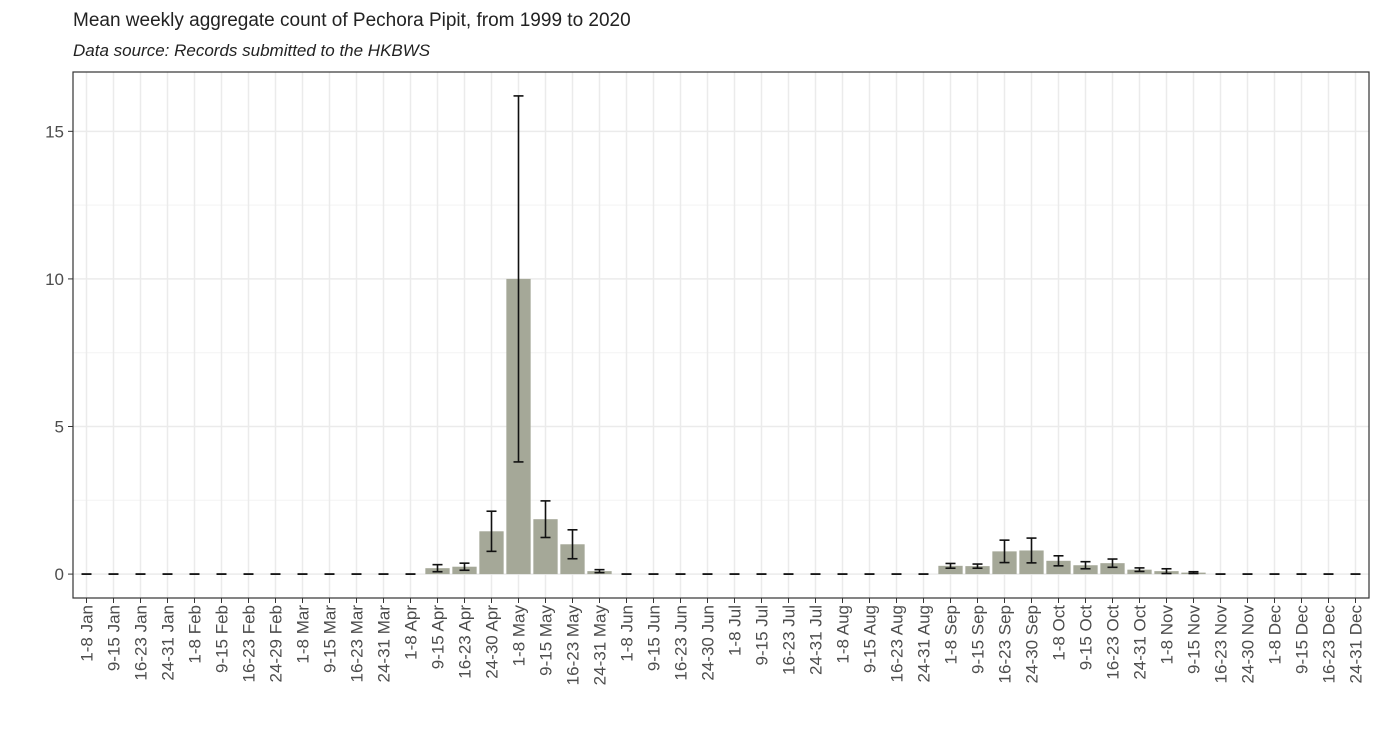 This screenshot has width=1379, height=752. What do you see at coordinates (87, 633) in the screenshot?
I see `x-tick-label: 1-8 Jan` at bounding box center [87, 633].